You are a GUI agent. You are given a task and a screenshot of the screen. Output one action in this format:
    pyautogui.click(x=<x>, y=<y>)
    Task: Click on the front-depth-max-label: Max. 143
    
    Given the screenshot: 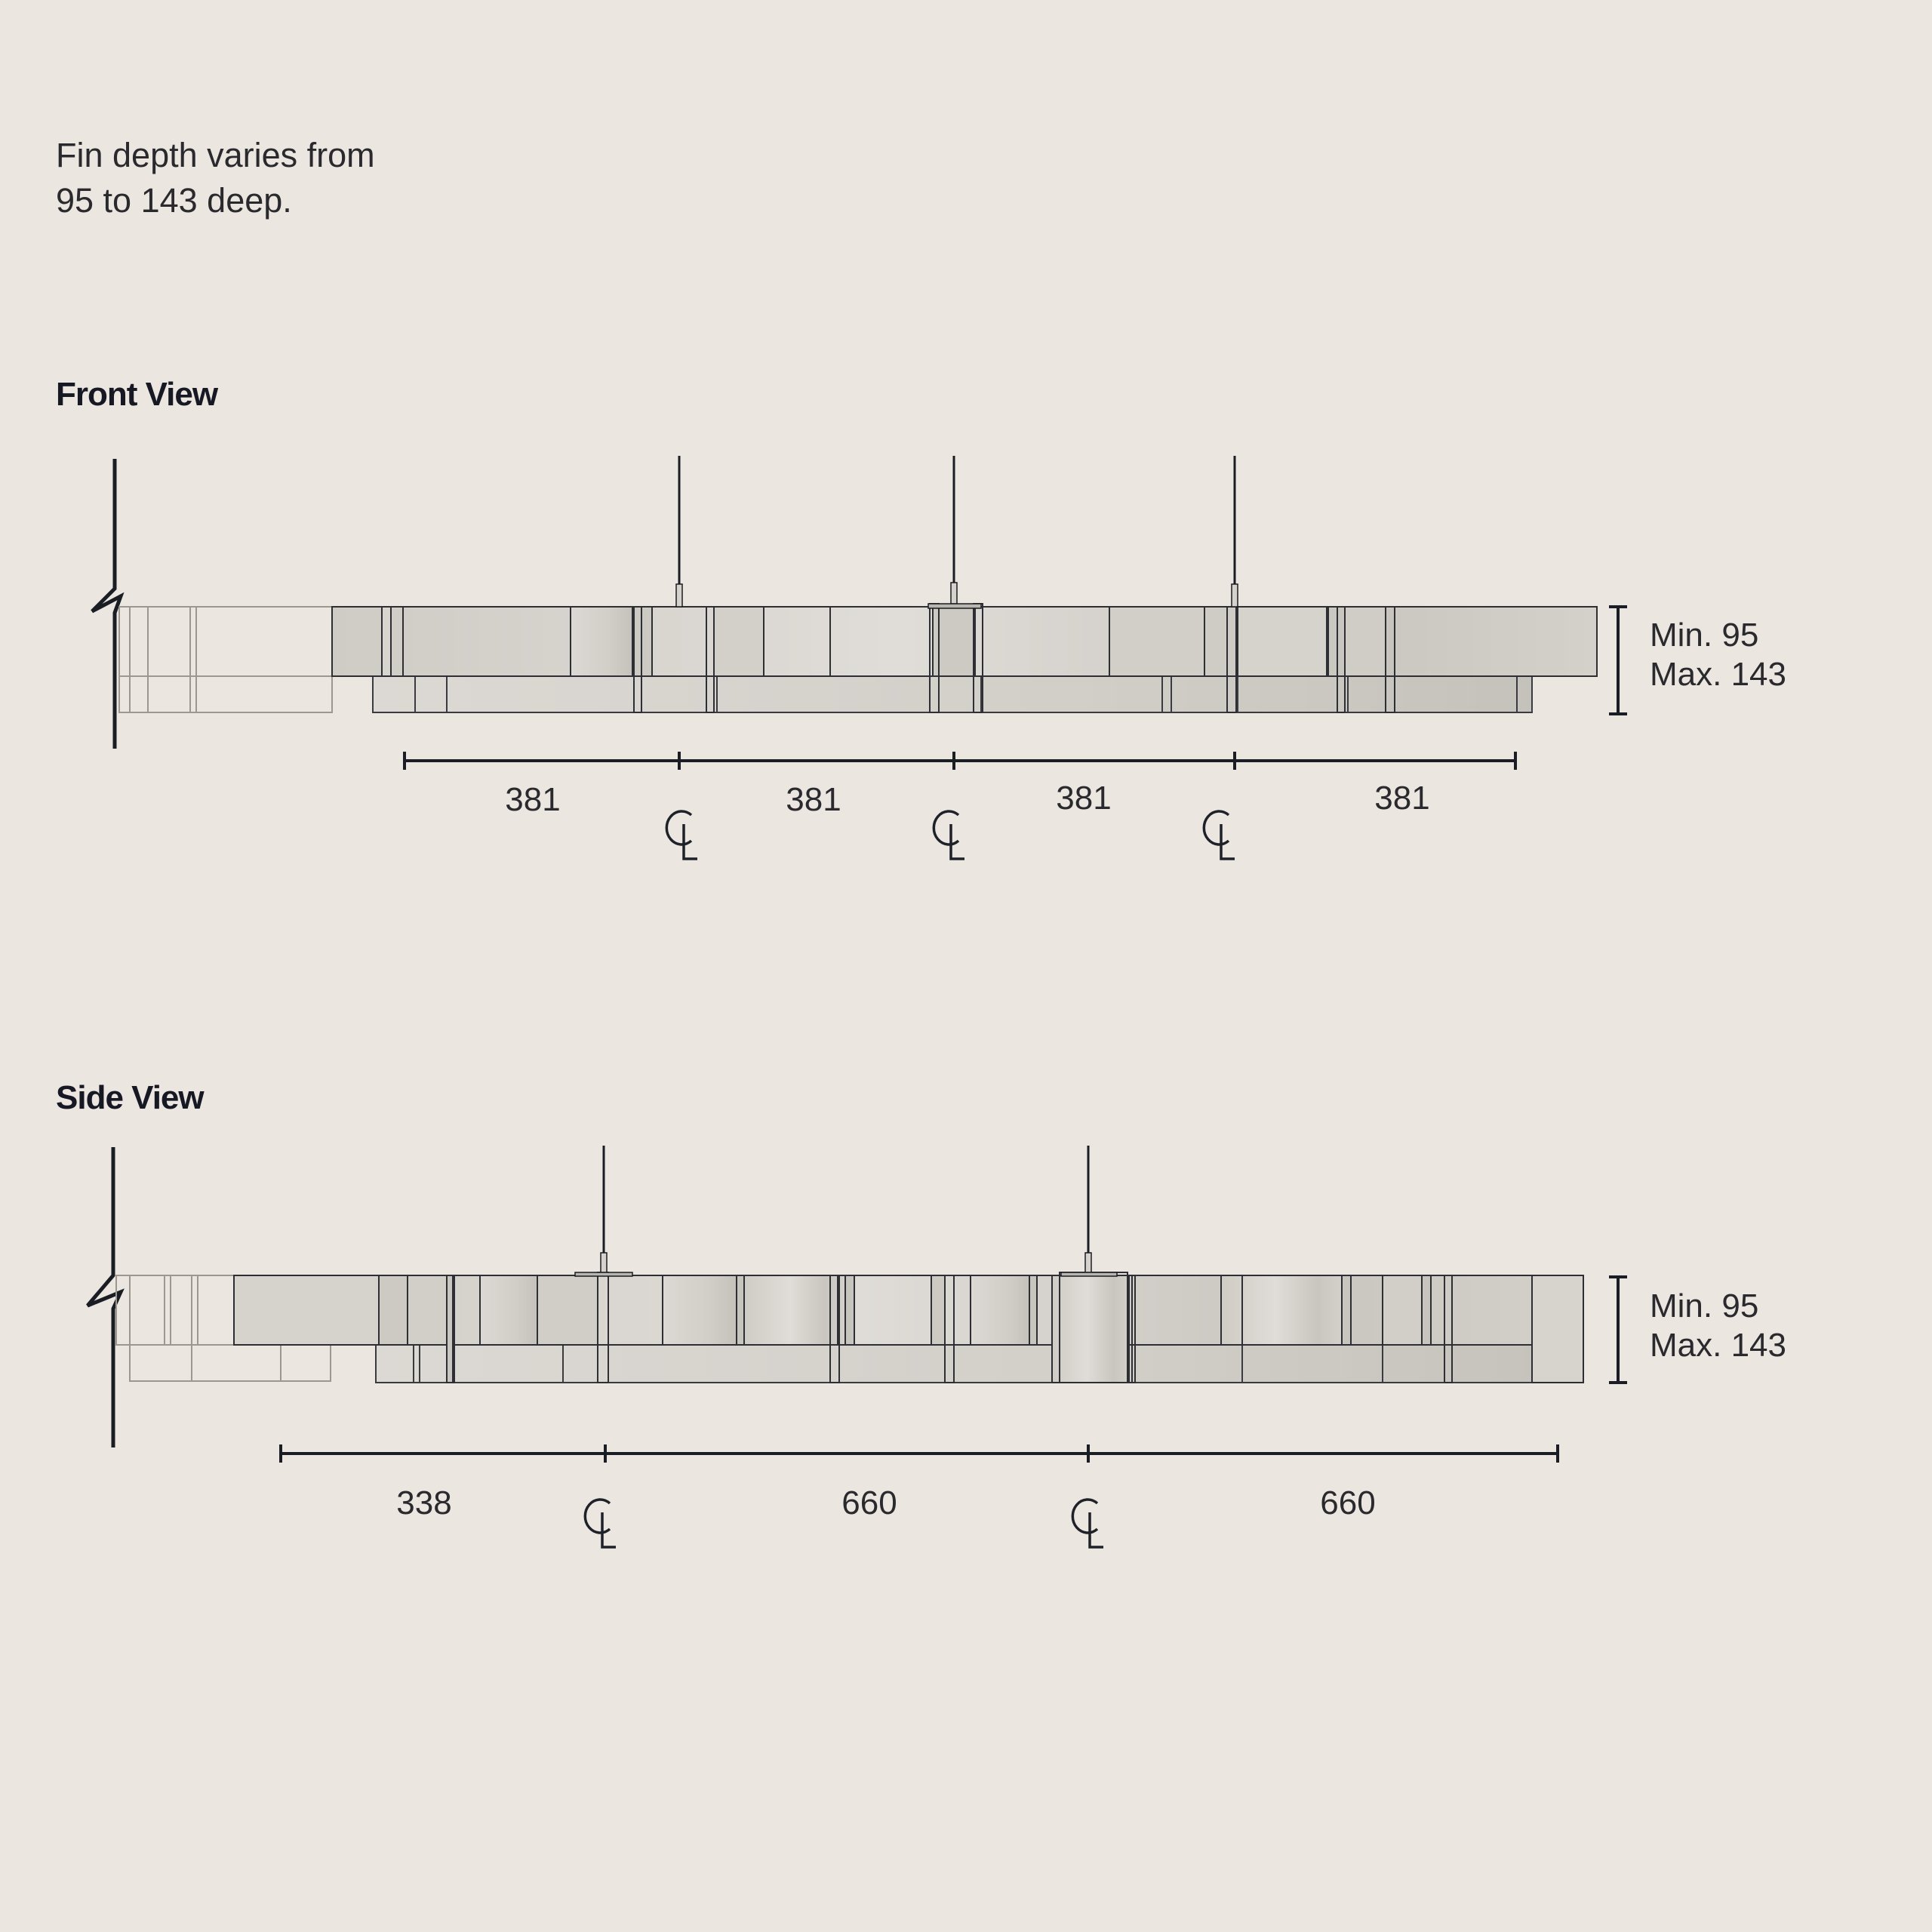 What is the action you would take?
    pyautogui.click(x=1718, y=674)
    